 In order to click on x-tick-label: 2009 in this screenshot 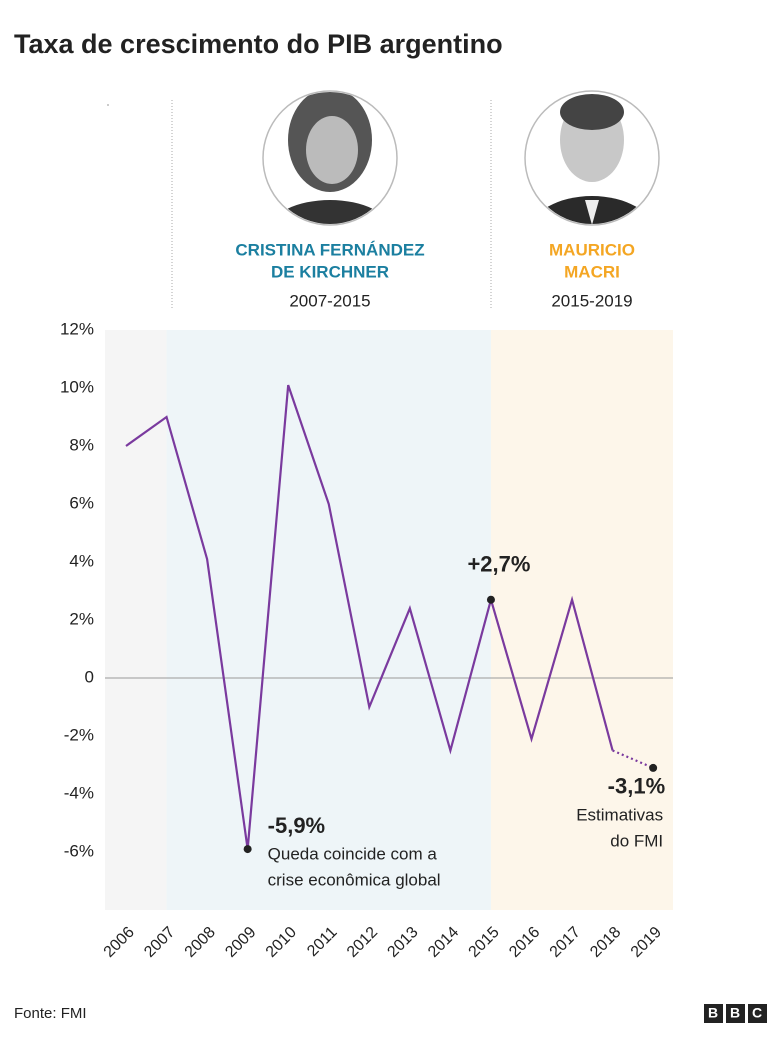, I will do `click(240, 942)`.